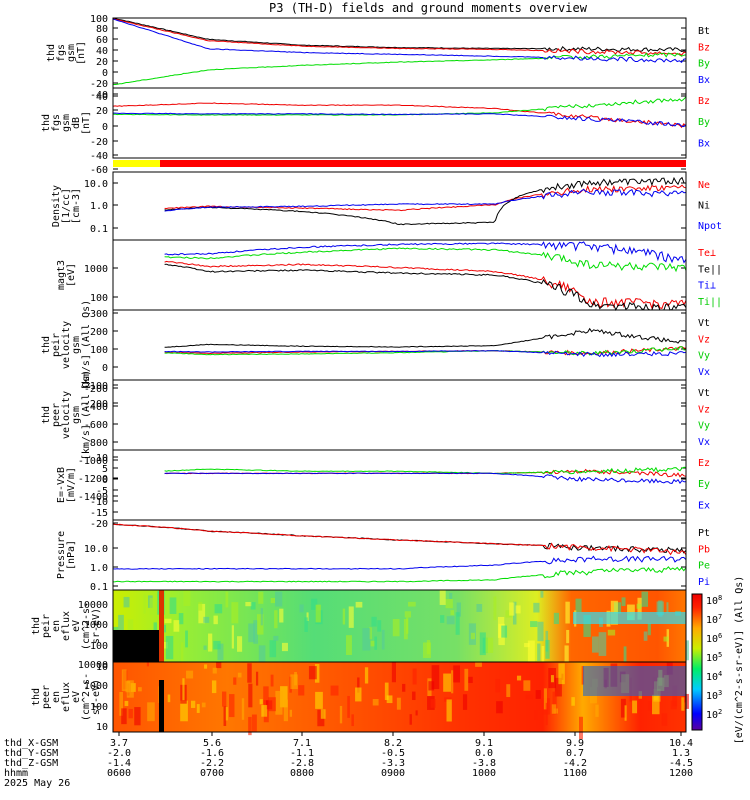 This screenshot has width=750, height=800. Describe the element at coordinates (383, 556) in the screenshot. I see `panel-pressure: Pressure[nPa] 10.0 1.0 0.1 Pt Pb Pe Pi` at that location.